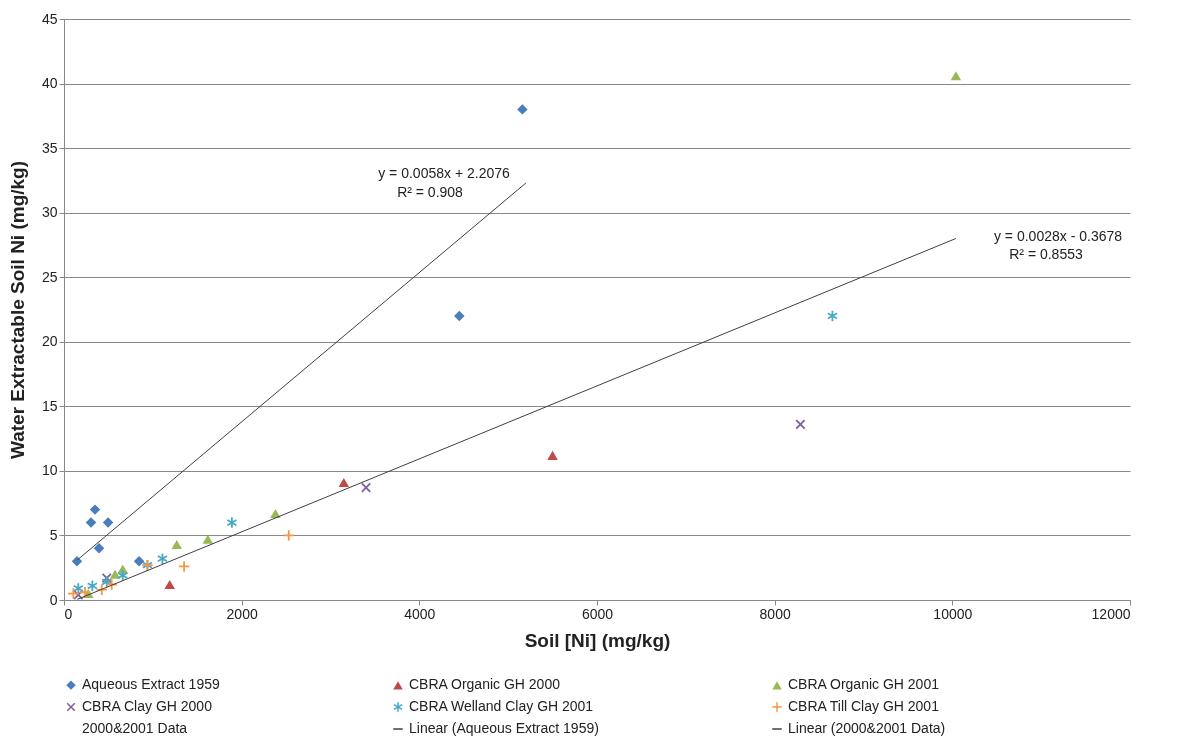  I want to click on x-tick-label: 8000, so click(775, 613).